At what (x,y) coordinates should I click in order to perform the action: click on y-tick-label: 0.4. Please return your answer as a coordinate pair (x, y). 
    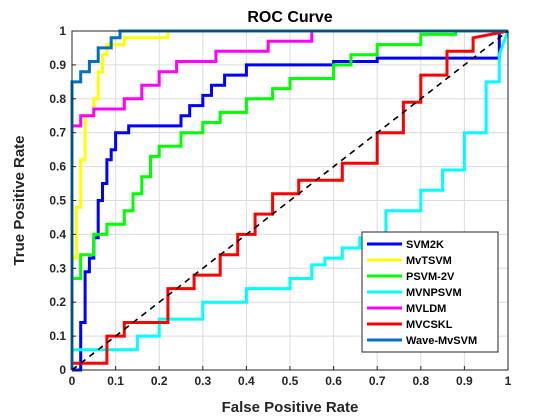
    Looking at the image, I should click on (57, 234).